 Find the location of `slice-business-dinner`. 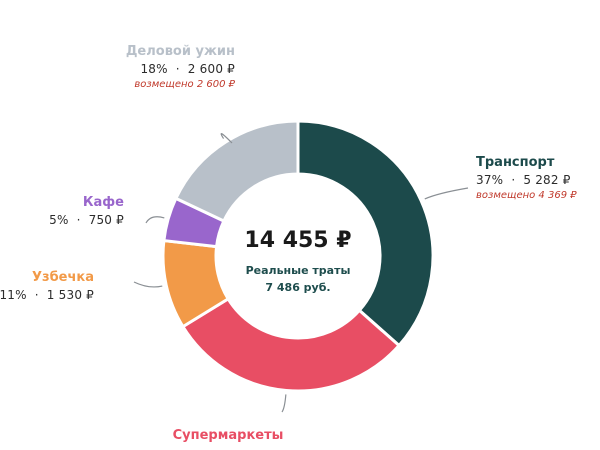

slice-business-dinner is located at coordinates (236, 171).